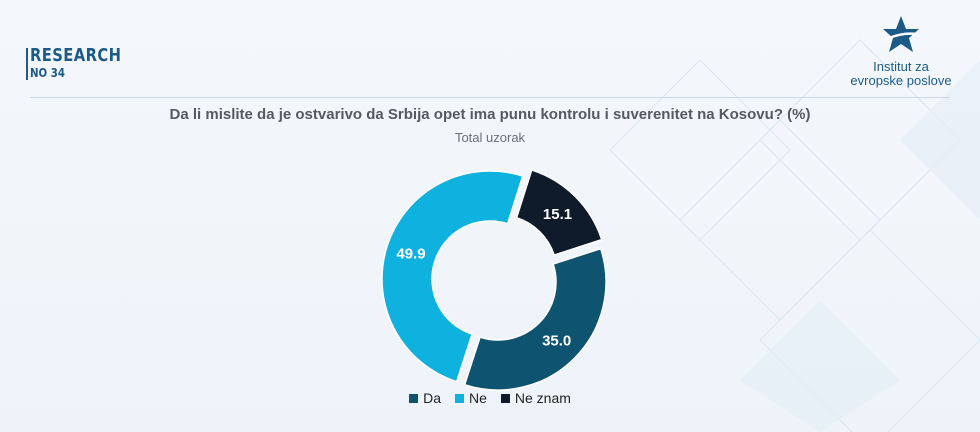 The image size is (980, 432). Describe the element at coordinates (901, 66) in the screenshot. I see `logo-line-1: Institut za` at that location.